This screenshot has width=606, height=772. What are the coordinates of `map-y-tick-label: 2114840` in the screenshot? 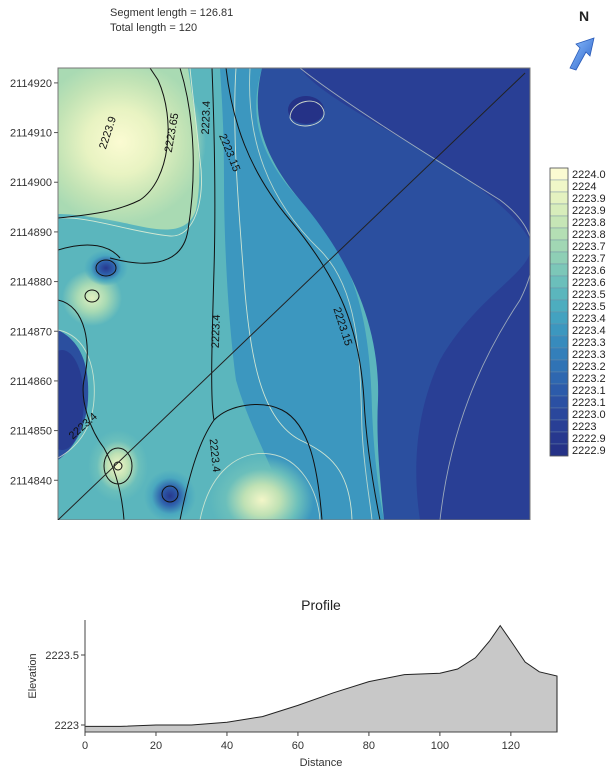 It's located at (31, 481).